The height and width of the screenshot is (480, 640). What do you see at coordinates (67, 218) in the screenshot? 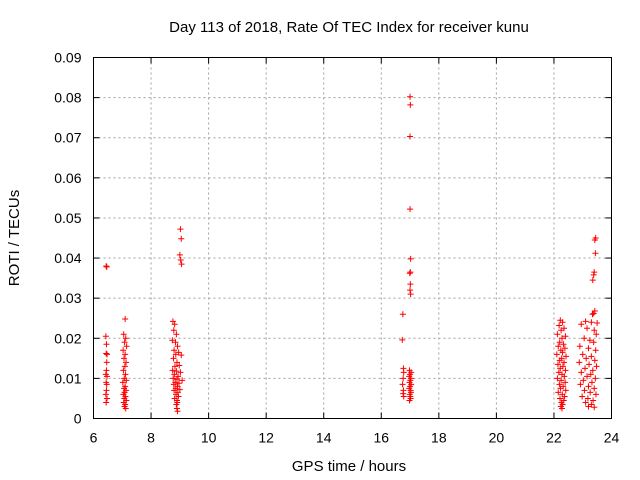
I see `y-tick-label: 0.05` at bounding box center [67, 218].